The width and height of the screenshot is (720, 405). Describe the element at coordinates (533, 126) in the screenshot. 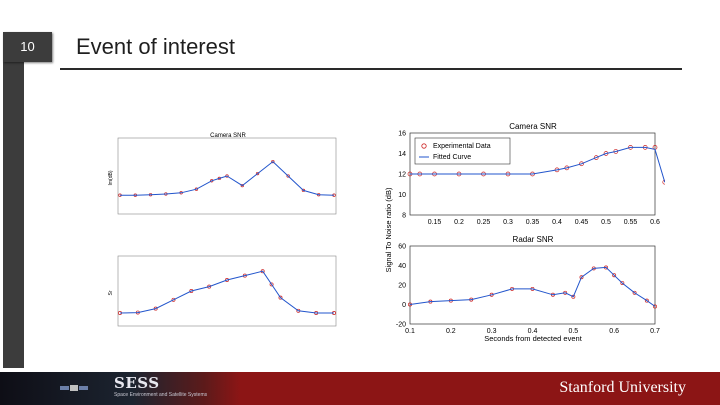

I see `camera-chart-title: Camera SNR` at that location.